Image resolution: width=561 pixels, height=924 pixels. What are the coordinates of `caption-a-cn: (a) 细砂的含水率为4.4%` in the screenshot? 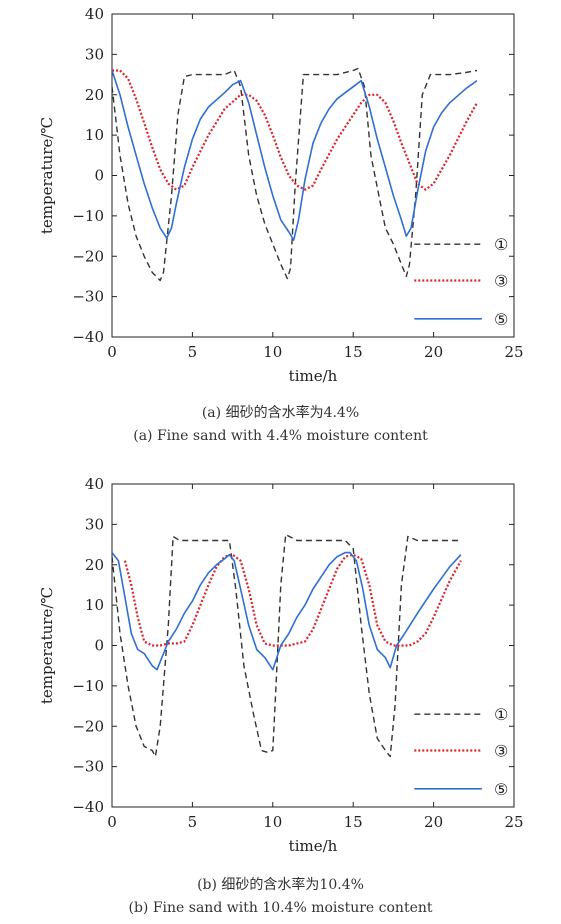 It's located at (280, 413).